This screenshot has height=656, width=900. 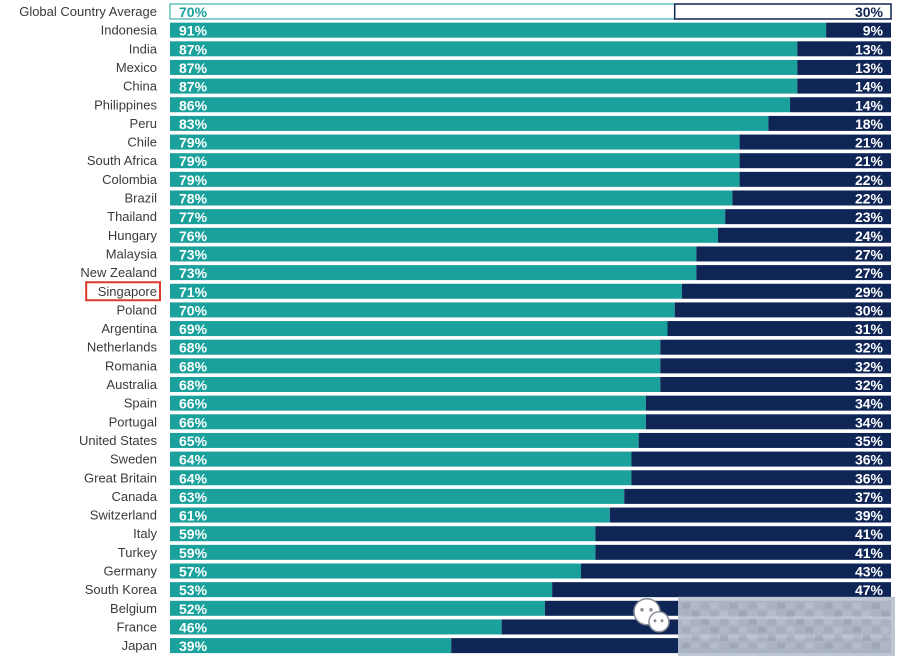 What do you see at coordinates (131, 365) in the screenshot?
I see `category-label: Romania` at bounding box center [131, 365].